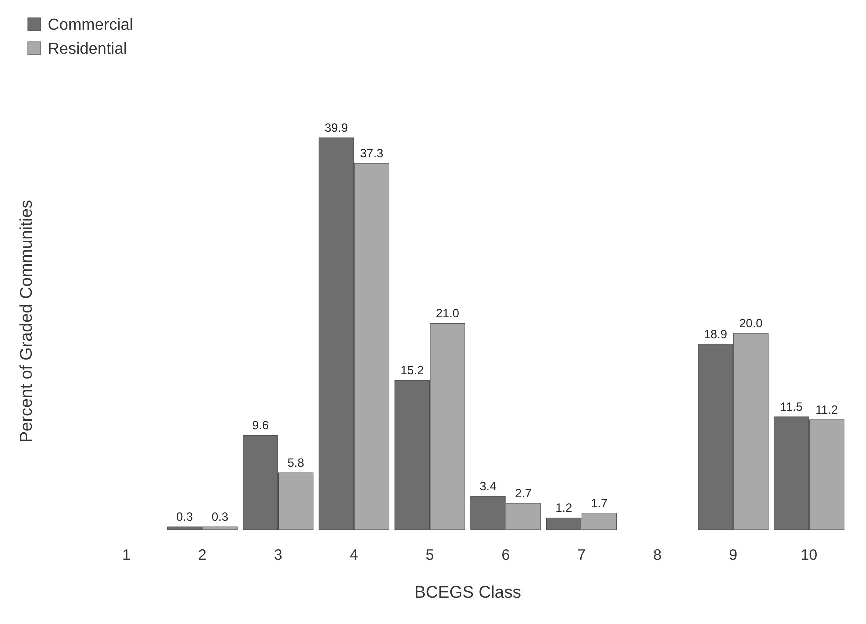  What do you see at coordinates (523, 493) in the screenshot?
I see `data-label: 2.7` at bounding box center [523, 493].